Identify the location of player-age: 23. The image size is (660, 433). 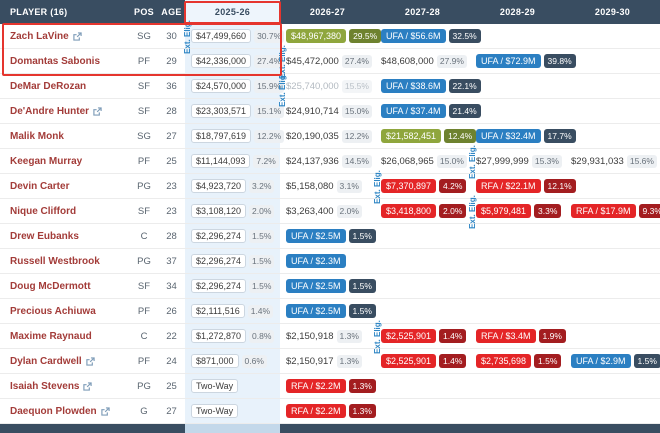
(171, 186).